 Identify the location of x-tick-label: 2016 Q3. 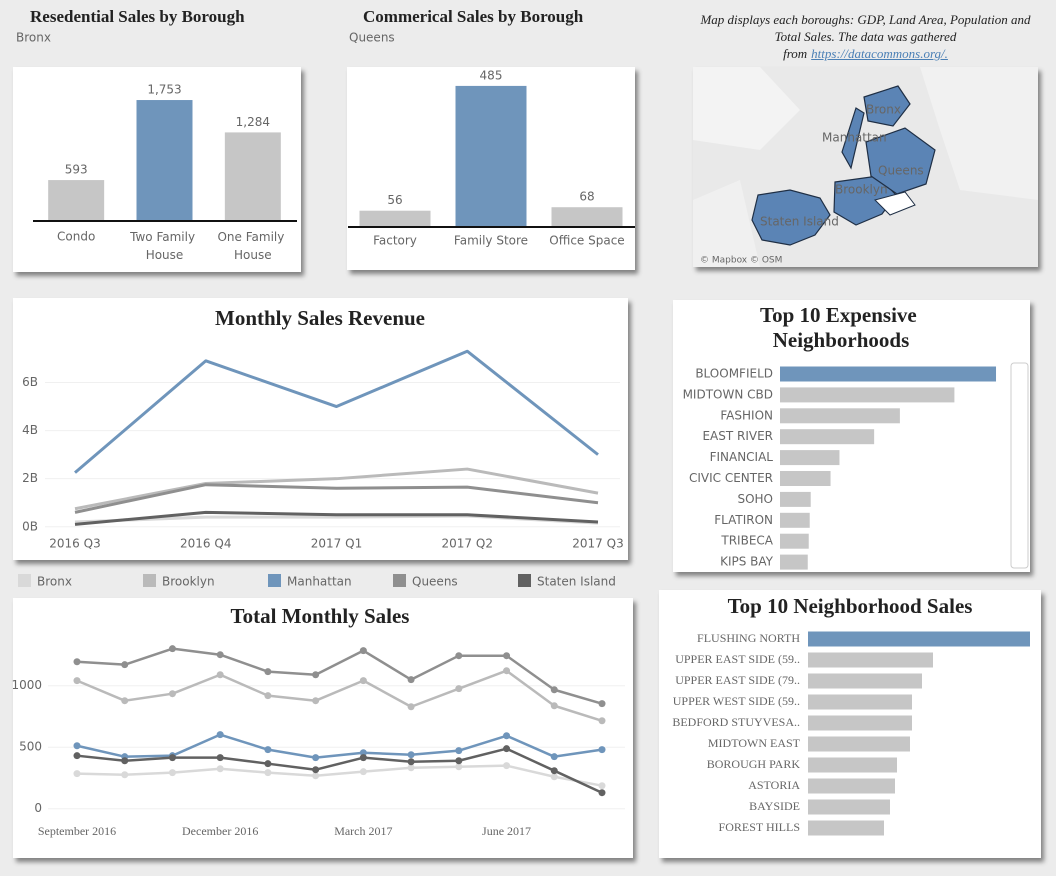
(74, 544).